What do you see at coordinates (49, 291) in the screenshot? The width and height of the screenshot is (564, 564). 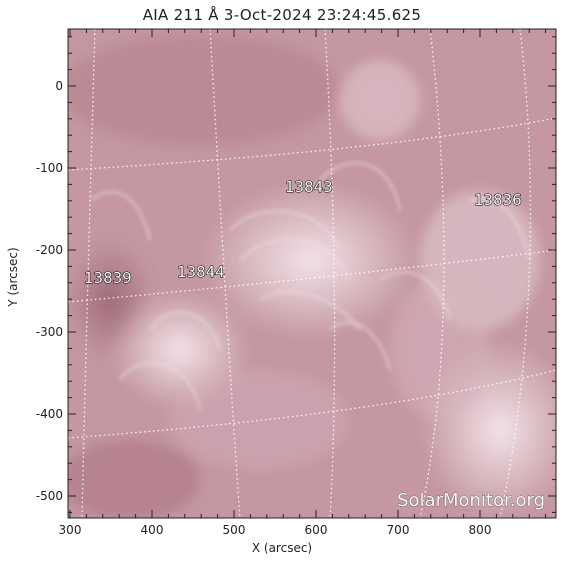 I see `y-tick-labels: 0 -100 -200 -300 -400 -500` at bounding box center [49, 291].